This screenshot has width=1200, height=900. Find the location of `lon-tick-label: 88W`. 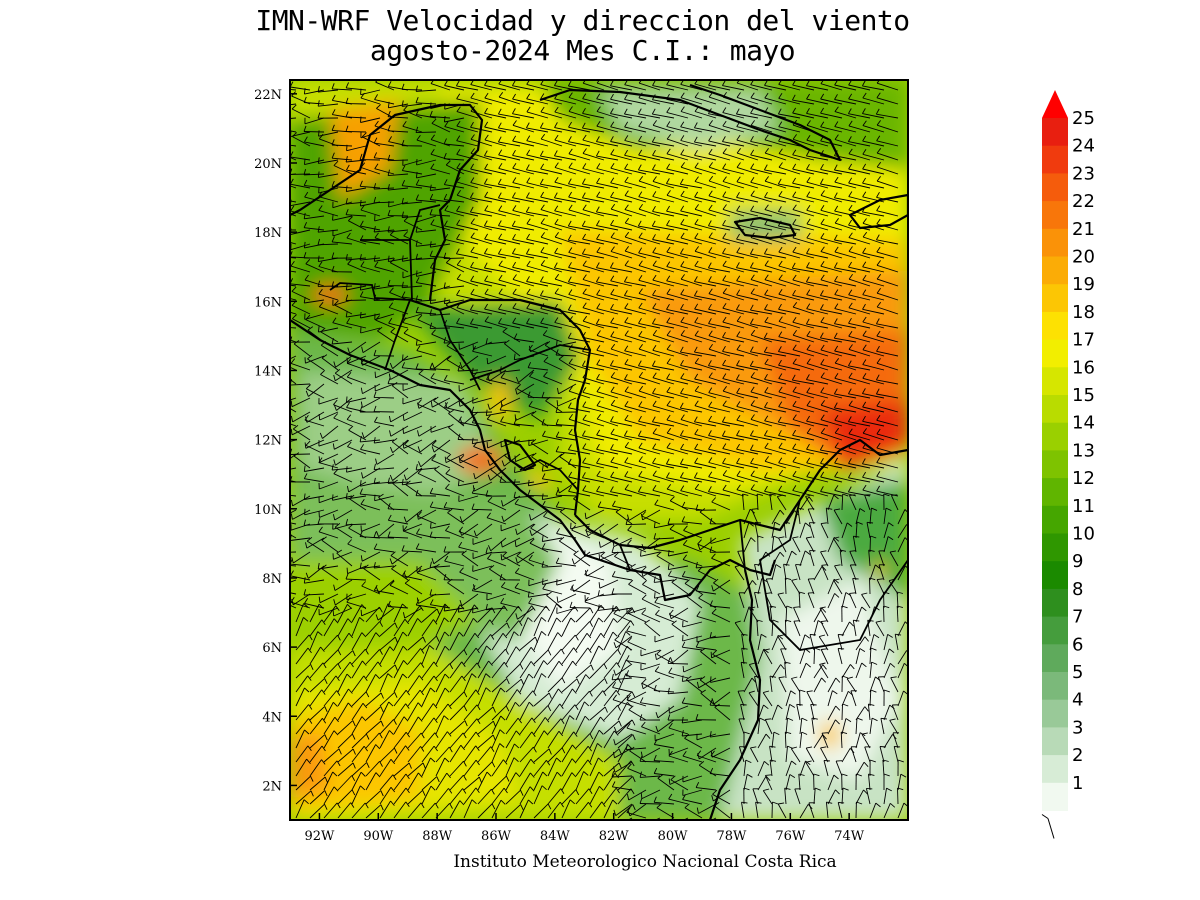

lon-tick-label: 88W is located at coordinates (437, 836).